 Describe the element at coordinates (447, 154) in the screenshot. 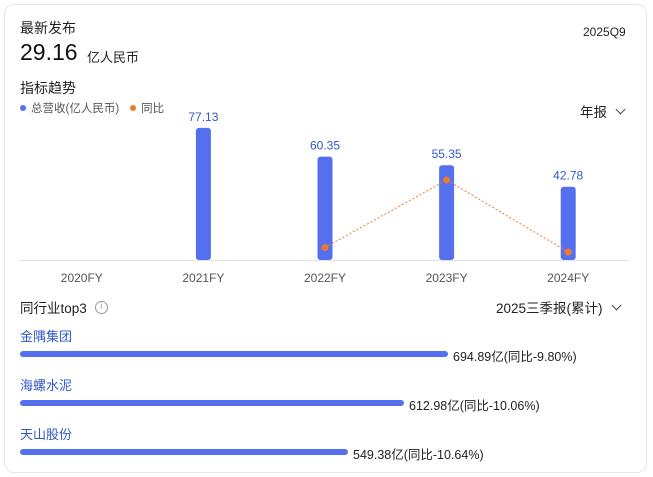

I see `bar-data-label: 55.35` at that location.